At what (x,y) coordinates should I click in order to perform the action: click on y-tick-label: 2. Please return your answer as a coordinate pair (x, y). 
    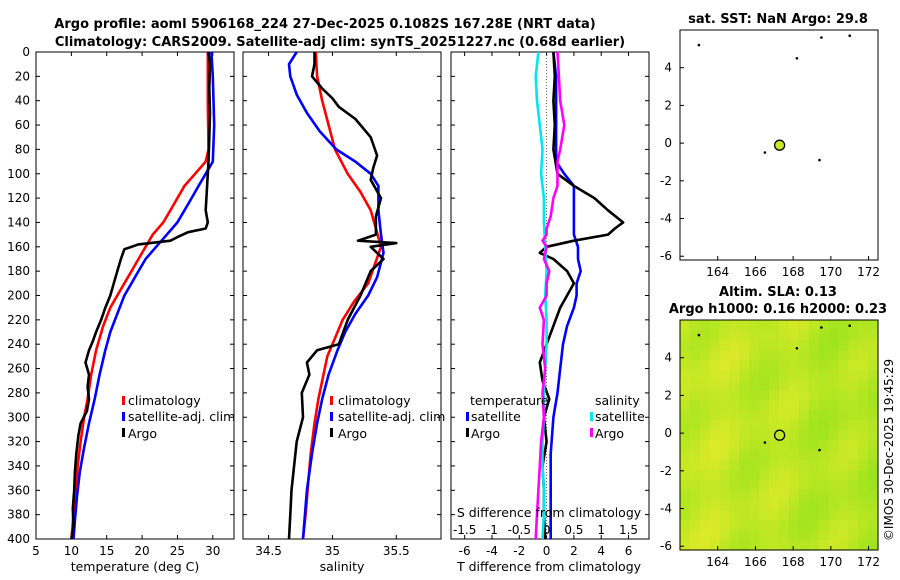
    Looking at the image, I should click on (668, 395).